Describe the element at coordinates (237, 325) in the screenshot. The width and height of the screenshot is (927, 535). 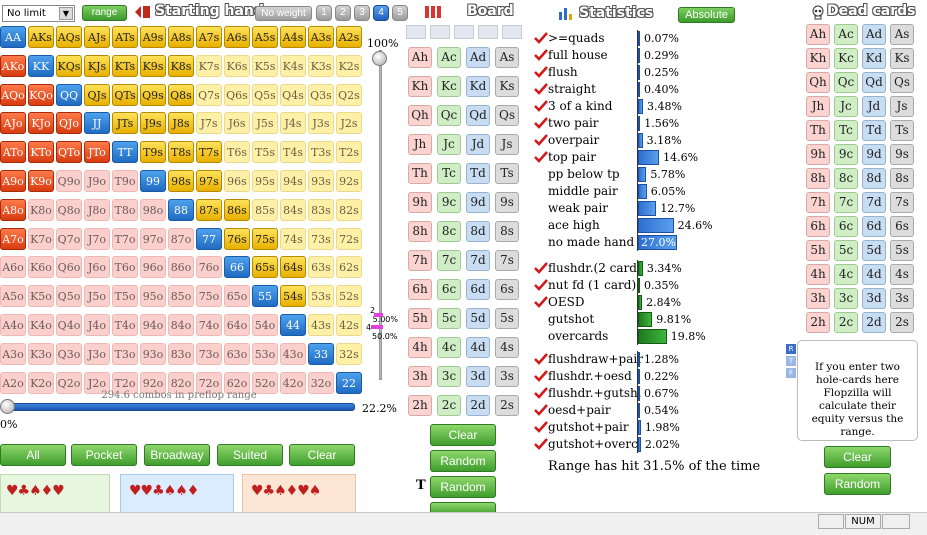
I see `hand-cell-64o: 64o` at that location.